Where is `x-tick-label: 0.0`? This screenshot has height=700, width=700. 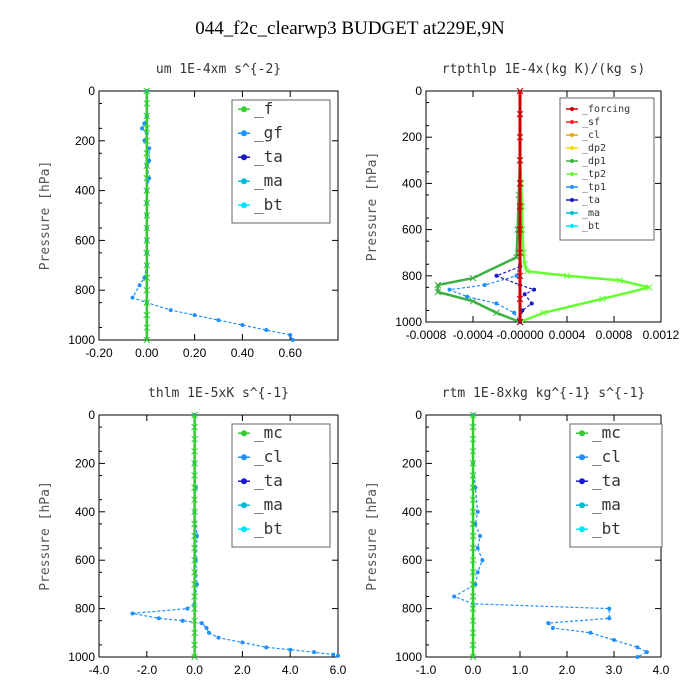
x-tick-label: 0.0 is located at coordinates (473, 670).